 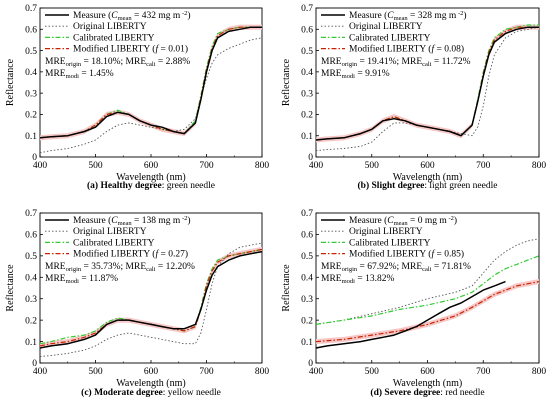 What do you see at coordinates (427, 392) in the screenshot?
I see `panel-caption: (d) Severe degree: red needle` at bounding box center [427, 392].